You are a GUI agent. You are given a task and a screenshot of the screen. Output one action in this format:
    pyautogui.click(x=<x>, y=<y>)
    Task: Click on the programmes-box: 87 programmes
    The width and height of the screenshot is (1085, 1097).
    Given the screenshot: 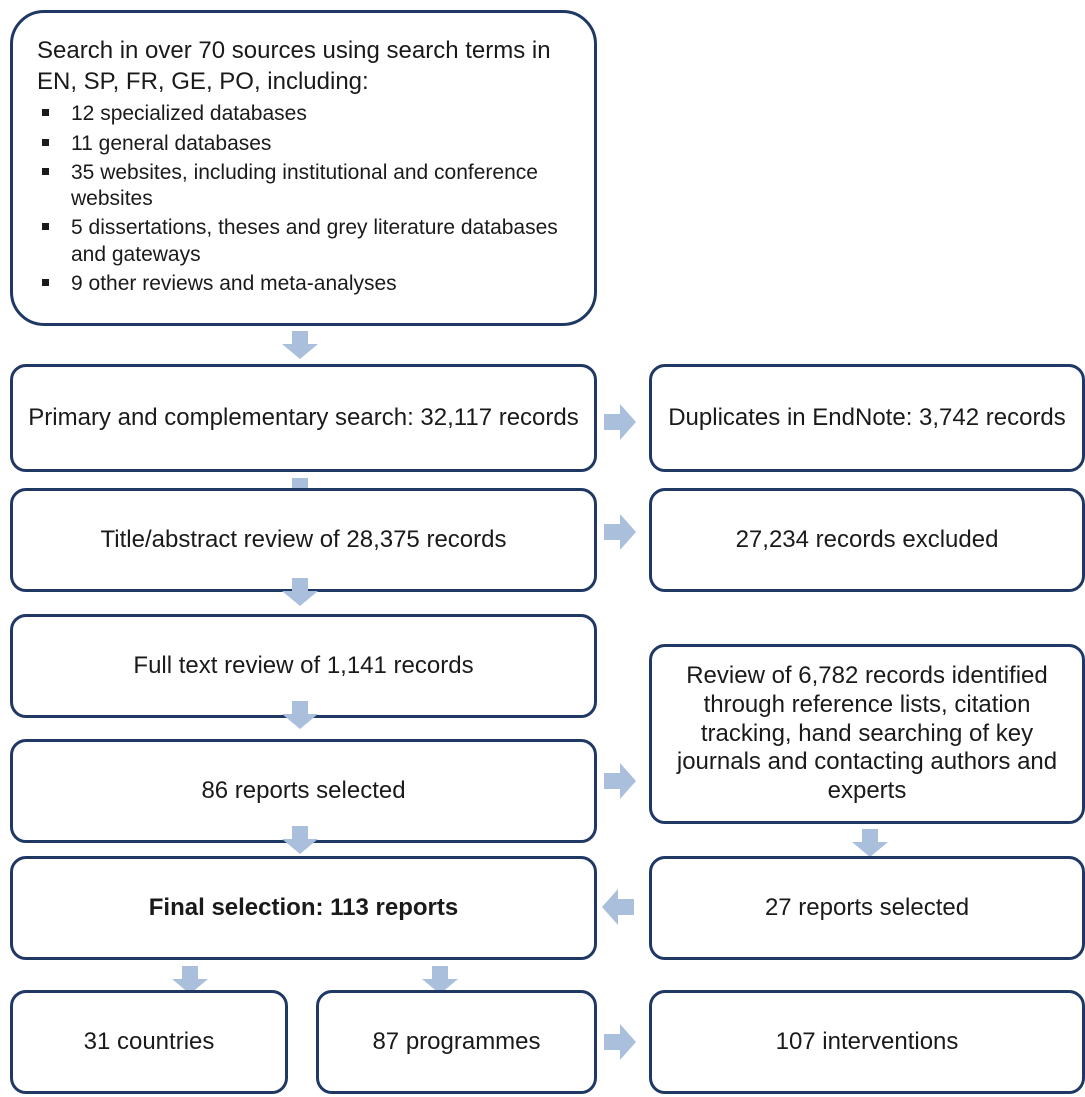 What is the action you would take?
    pyautogui.click(x=456, y=1042)
    